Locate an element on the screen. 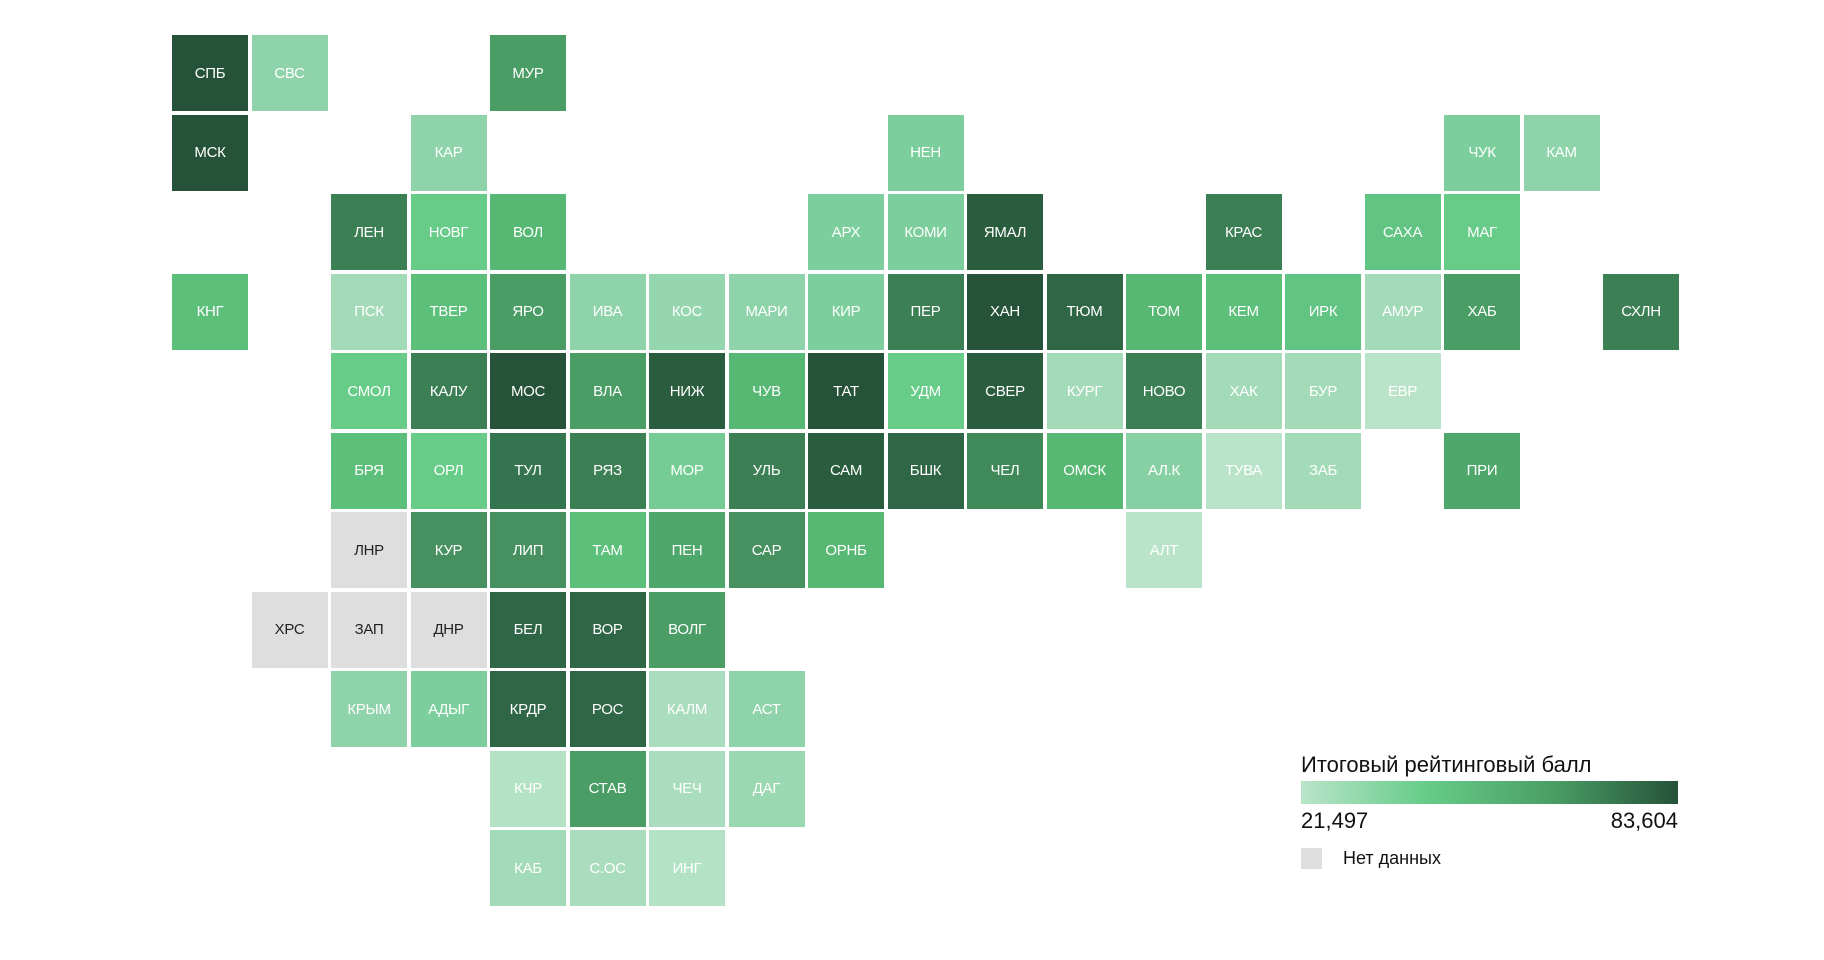 The height and width of the screenshot is (960, 1824). region-tile: ХАН is located at coordinates (1005, 311).